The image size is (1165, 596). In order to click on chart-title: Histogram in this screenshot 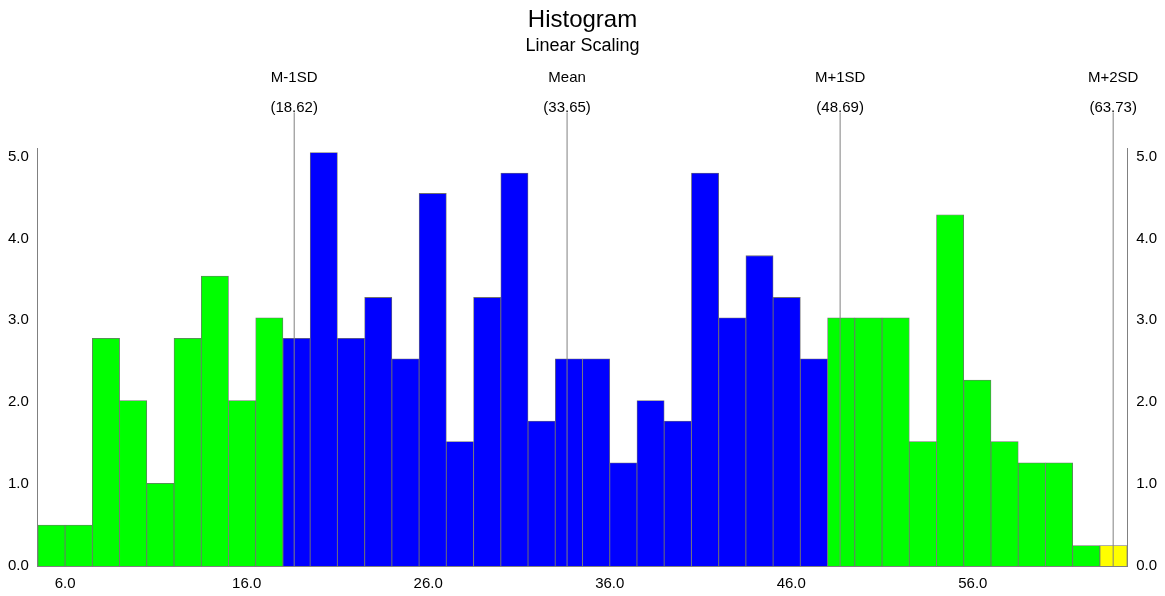, I will do `click(582, 19)`.